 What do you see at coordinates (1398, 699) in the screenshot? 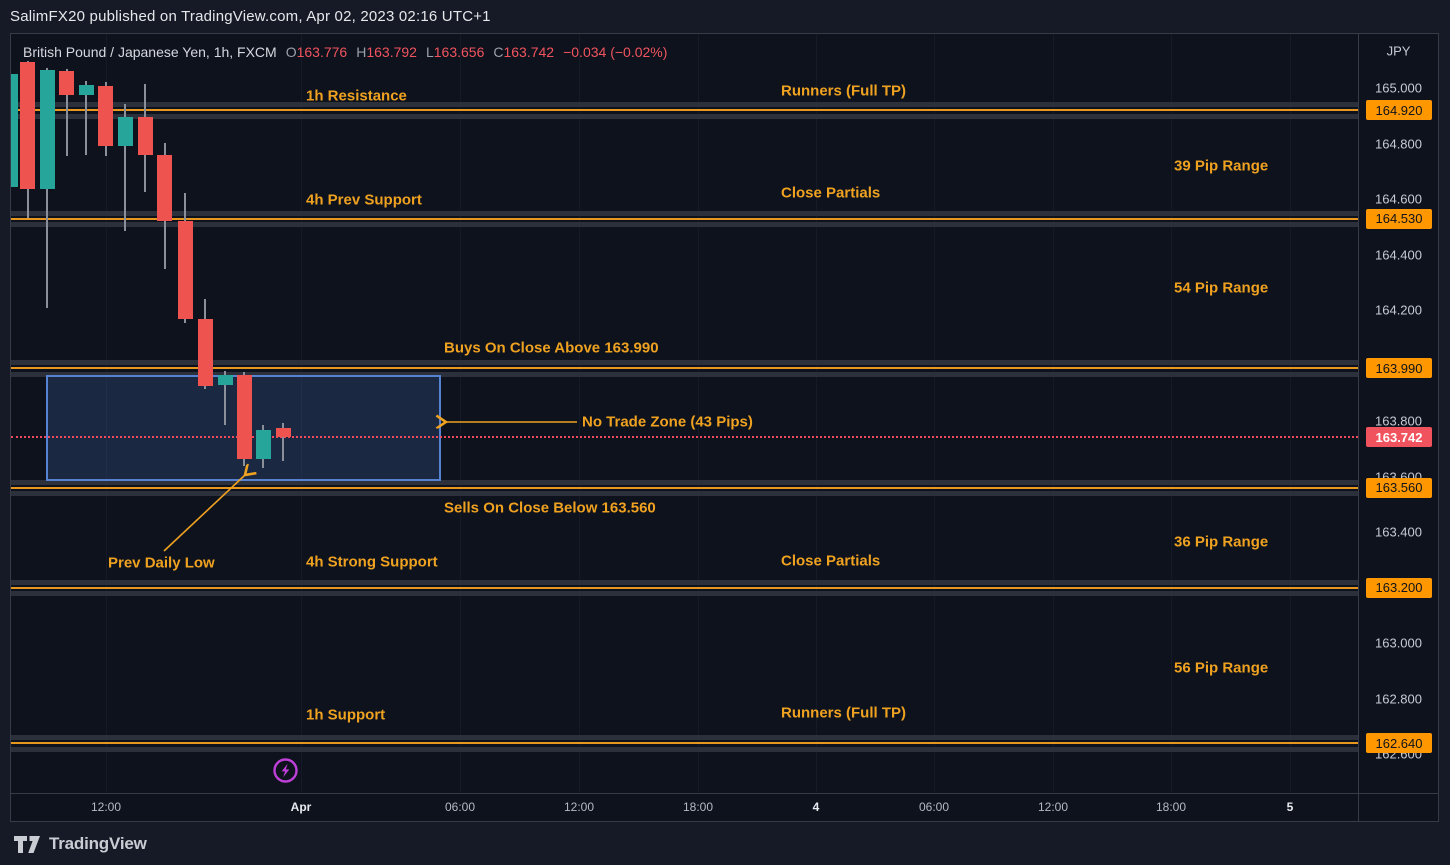
I see `price-tick-label: 162.800` at bounding box center [1398, 699].